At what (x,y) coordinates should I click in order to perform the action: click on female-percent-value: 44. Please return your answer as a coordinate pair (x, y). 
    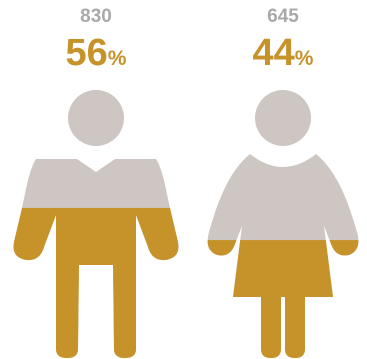
    Looking at the image, I should click on (273, 53).